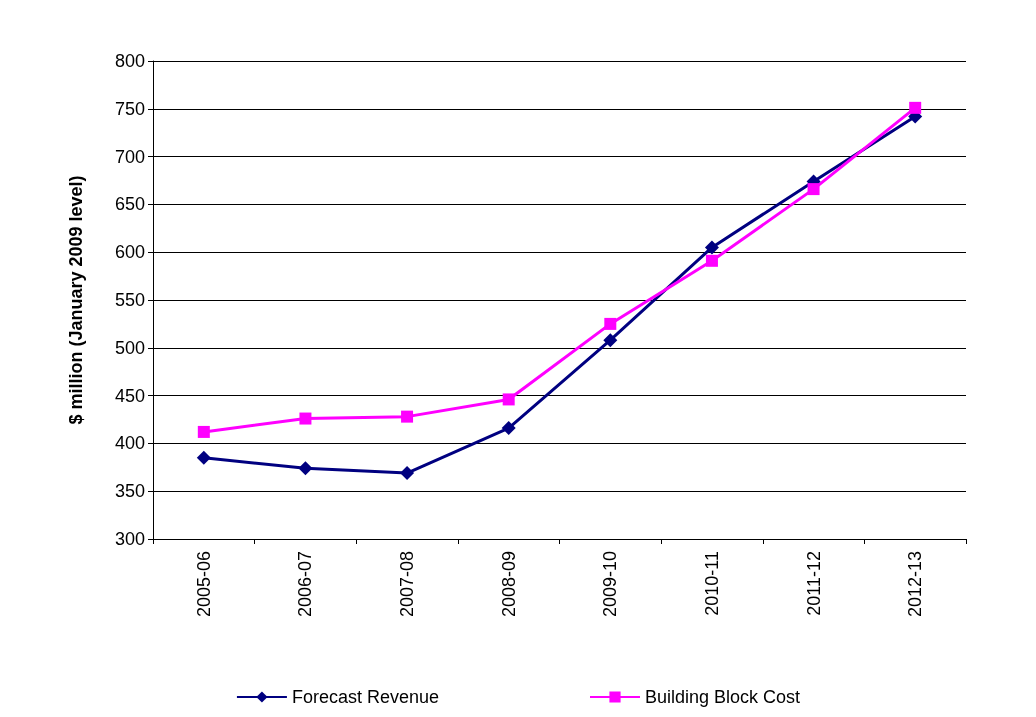  I want to click on x-tick-label: 2012-13, so click(915, 584).